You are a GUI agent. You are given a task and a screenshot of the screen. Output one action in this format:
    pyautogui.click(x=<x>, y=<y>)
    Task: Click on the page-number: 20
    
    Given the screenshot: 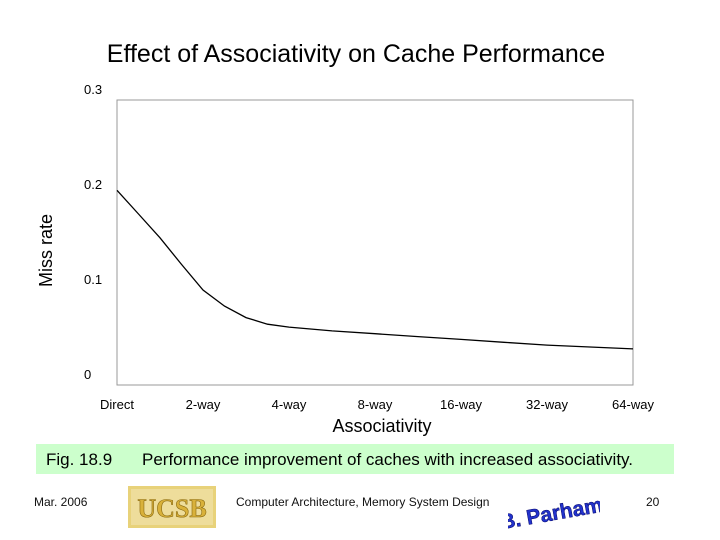 What is the action you would take?
    pyautogui.click(x=653, y=502)
    